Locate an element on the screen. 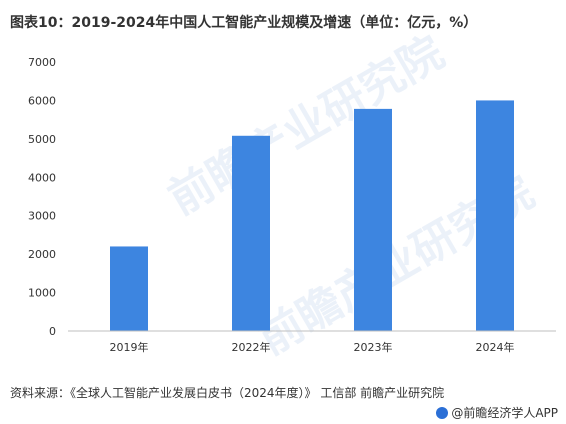 This screenshot has width=566, height=424. brand-credit: @前瞻经济学人APP is located at coordinates (497, 412).